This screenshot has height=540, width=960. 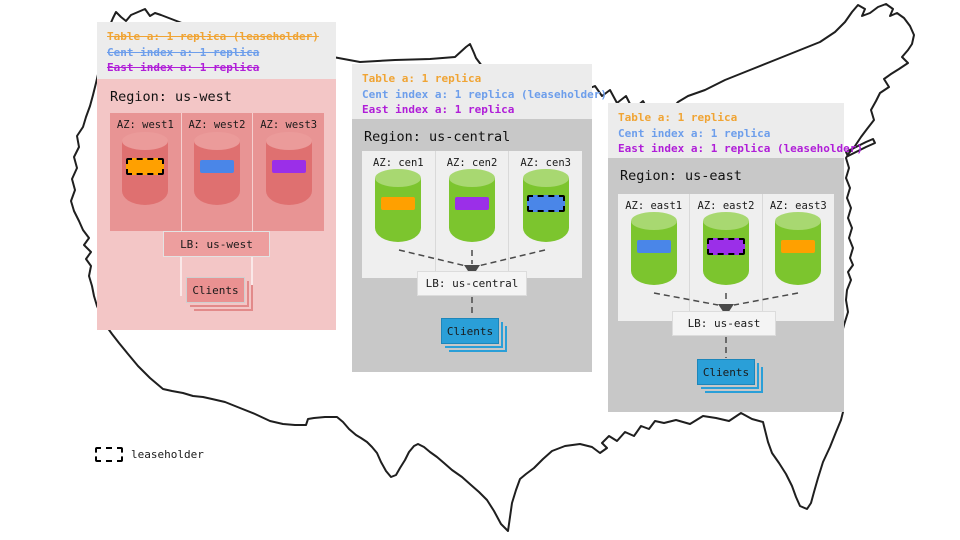 I want to click on legend: leaseholder, so click(x=149, y=454).